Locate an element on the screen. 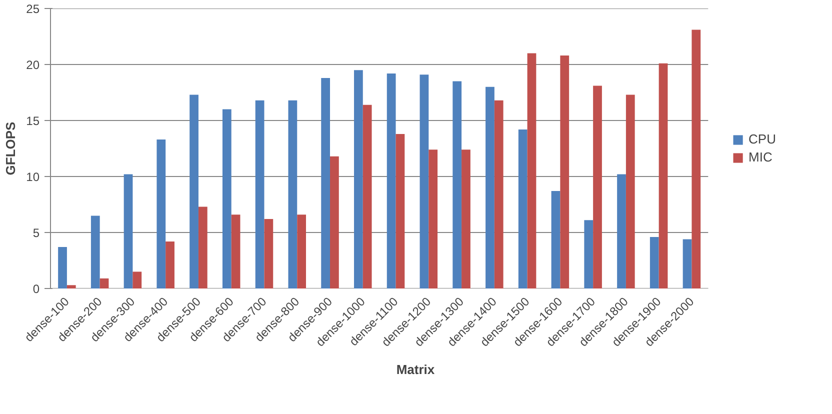 The image size is (832, 414). y-tick-label: 25 is located at coordinates (33, 9).